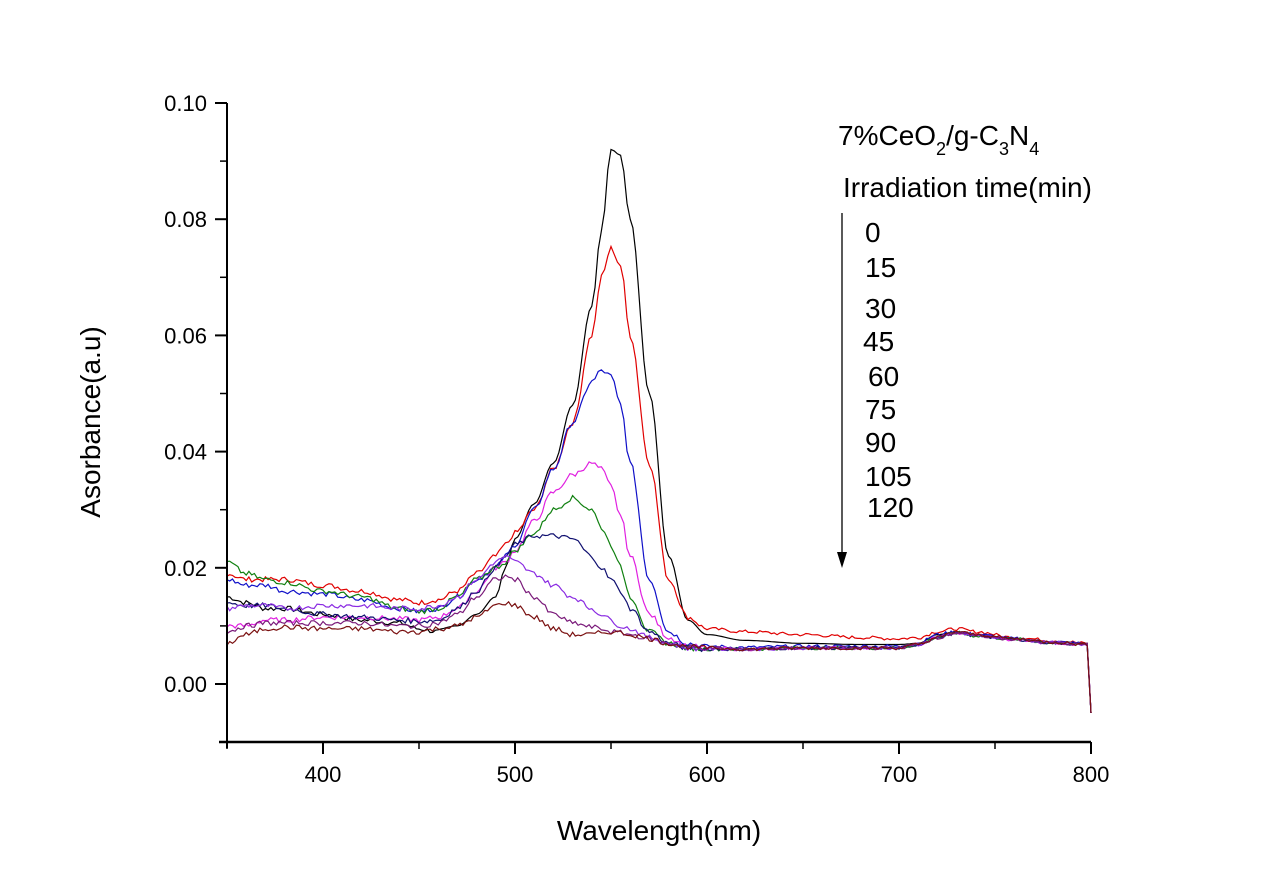 The width and height of the screenshot is (1268, 890). I want to click on y-ticks: 0.00 0.02 0.04 0.06 0.08 0.10, so click(195, 417).